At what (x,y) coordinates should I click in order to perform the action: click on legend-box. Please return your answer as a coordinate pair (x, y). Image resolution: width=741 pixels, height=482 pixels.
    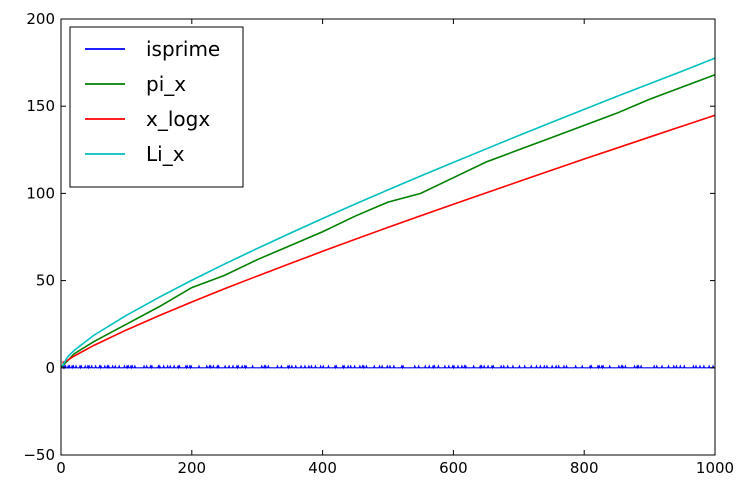
    Looking at the image, I should click on (156, 107).